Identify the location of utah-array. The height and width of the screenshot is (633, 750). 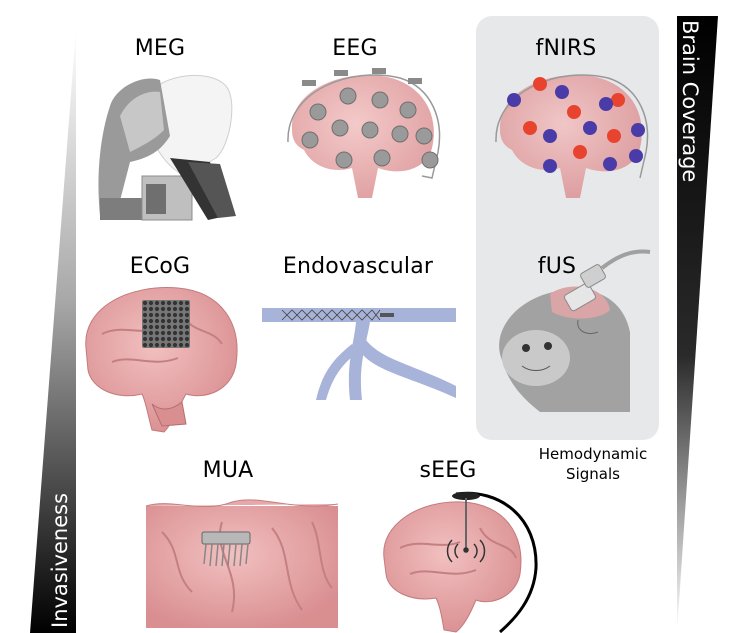
(226, 549).